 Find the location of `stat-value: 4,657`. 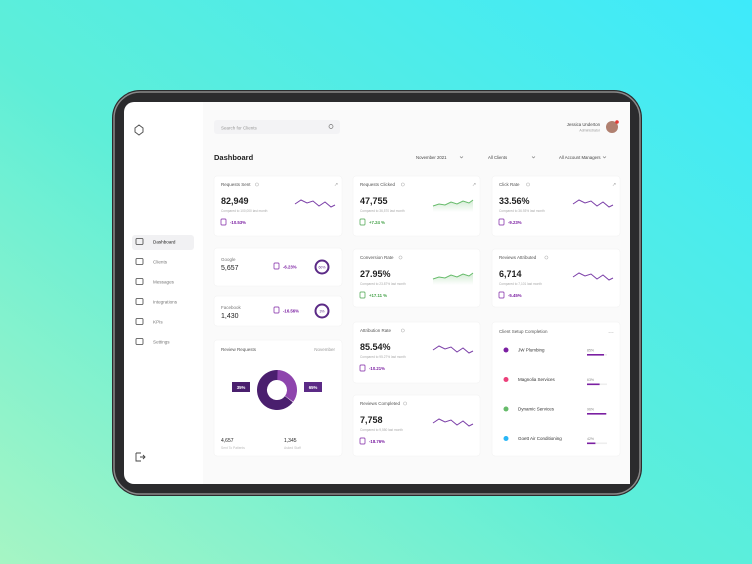

stat-value: 4,657 is located at coordinates (227, 441).